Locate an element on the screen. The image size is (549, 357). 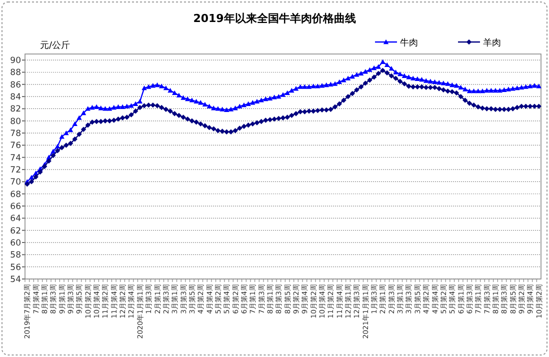
y-tick-label: 76 is located at coordinates (15, 146).